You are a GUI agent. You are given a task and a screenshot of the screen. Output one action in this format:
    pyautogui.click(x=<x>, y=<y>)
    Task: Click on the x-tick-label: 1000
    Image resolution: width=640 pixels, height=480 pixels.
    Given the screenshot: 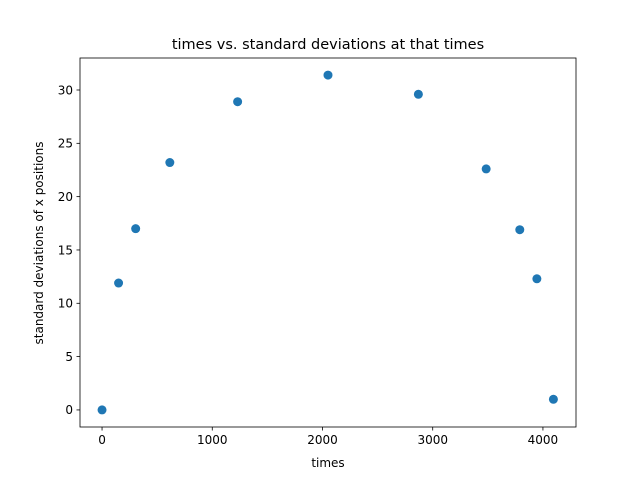 What is the action you would take?
    pyautogui.click(x=212, y=440)
    